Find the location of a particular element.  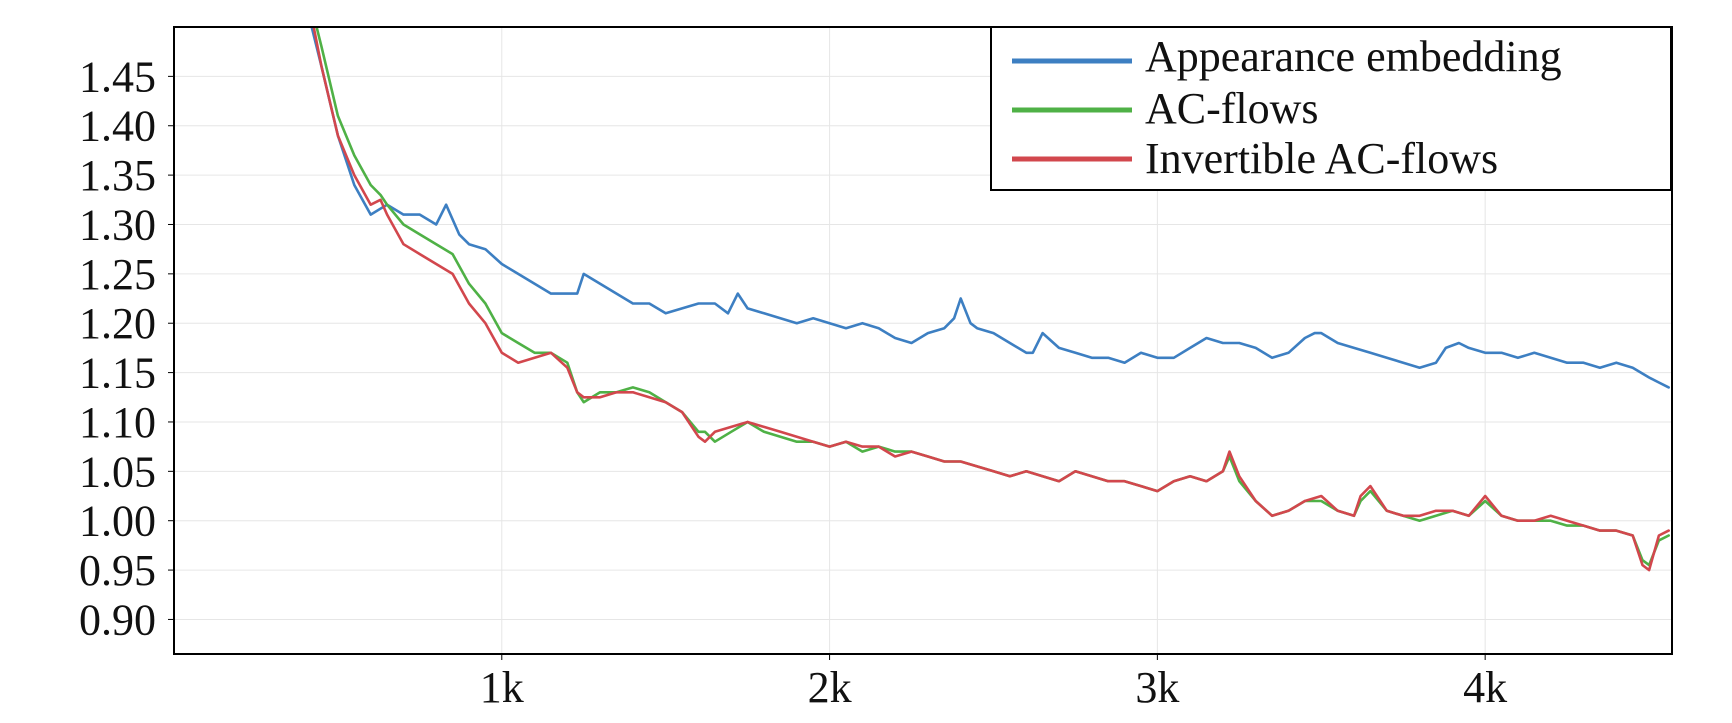

y-tick-label-1-20: 1.20 is located at coordinates (117, 323).